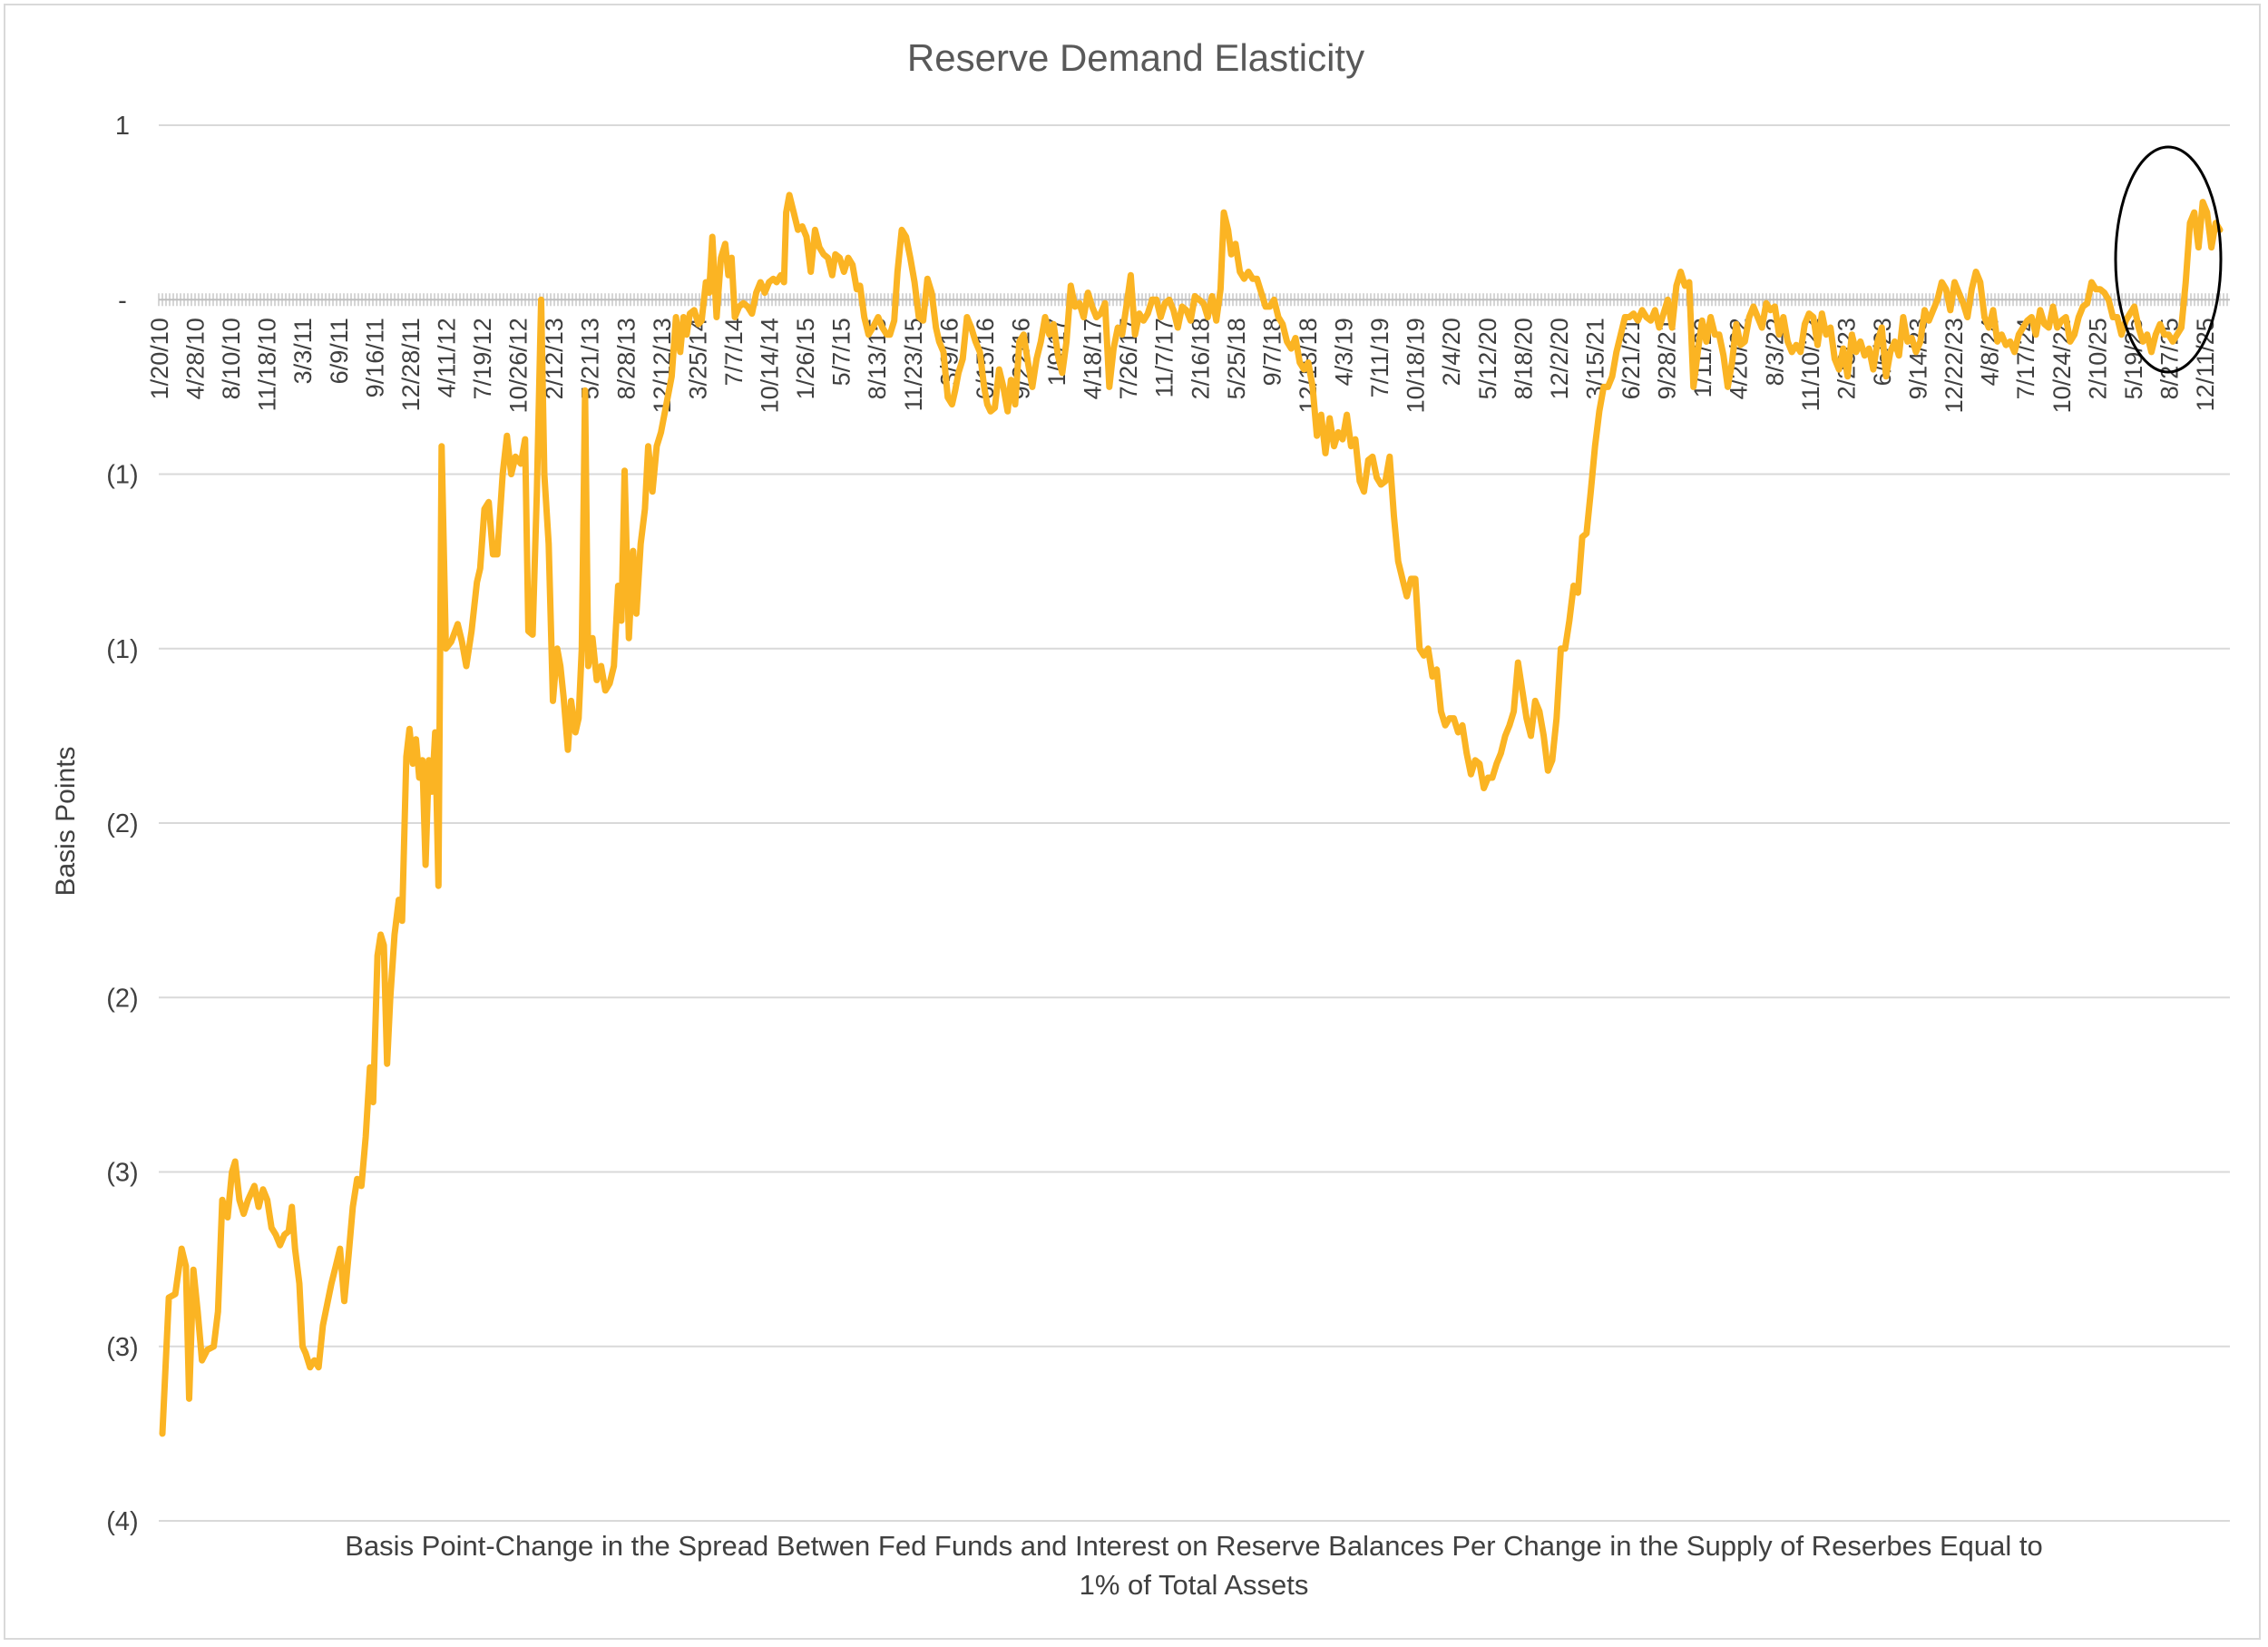 The width and height of the screenshot is (2268, 1647). I want to click on x-tick-label: 9/16/11, so click(374, 357).